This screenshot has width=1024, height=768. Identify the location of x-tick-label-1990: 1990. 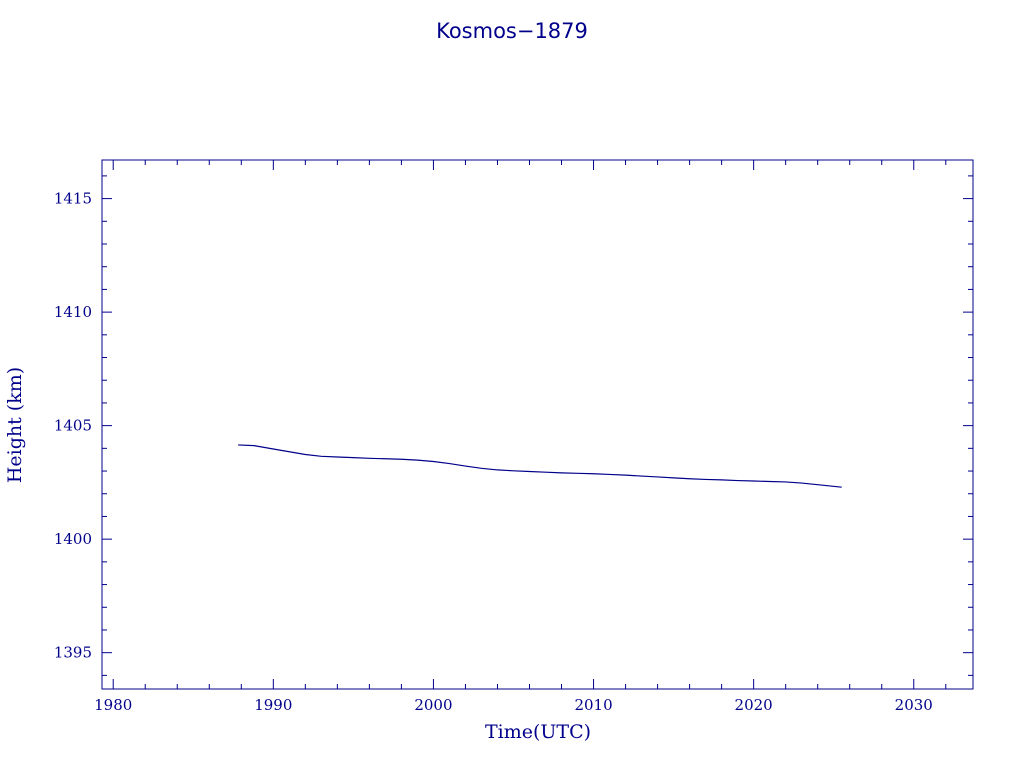
(273, 705).